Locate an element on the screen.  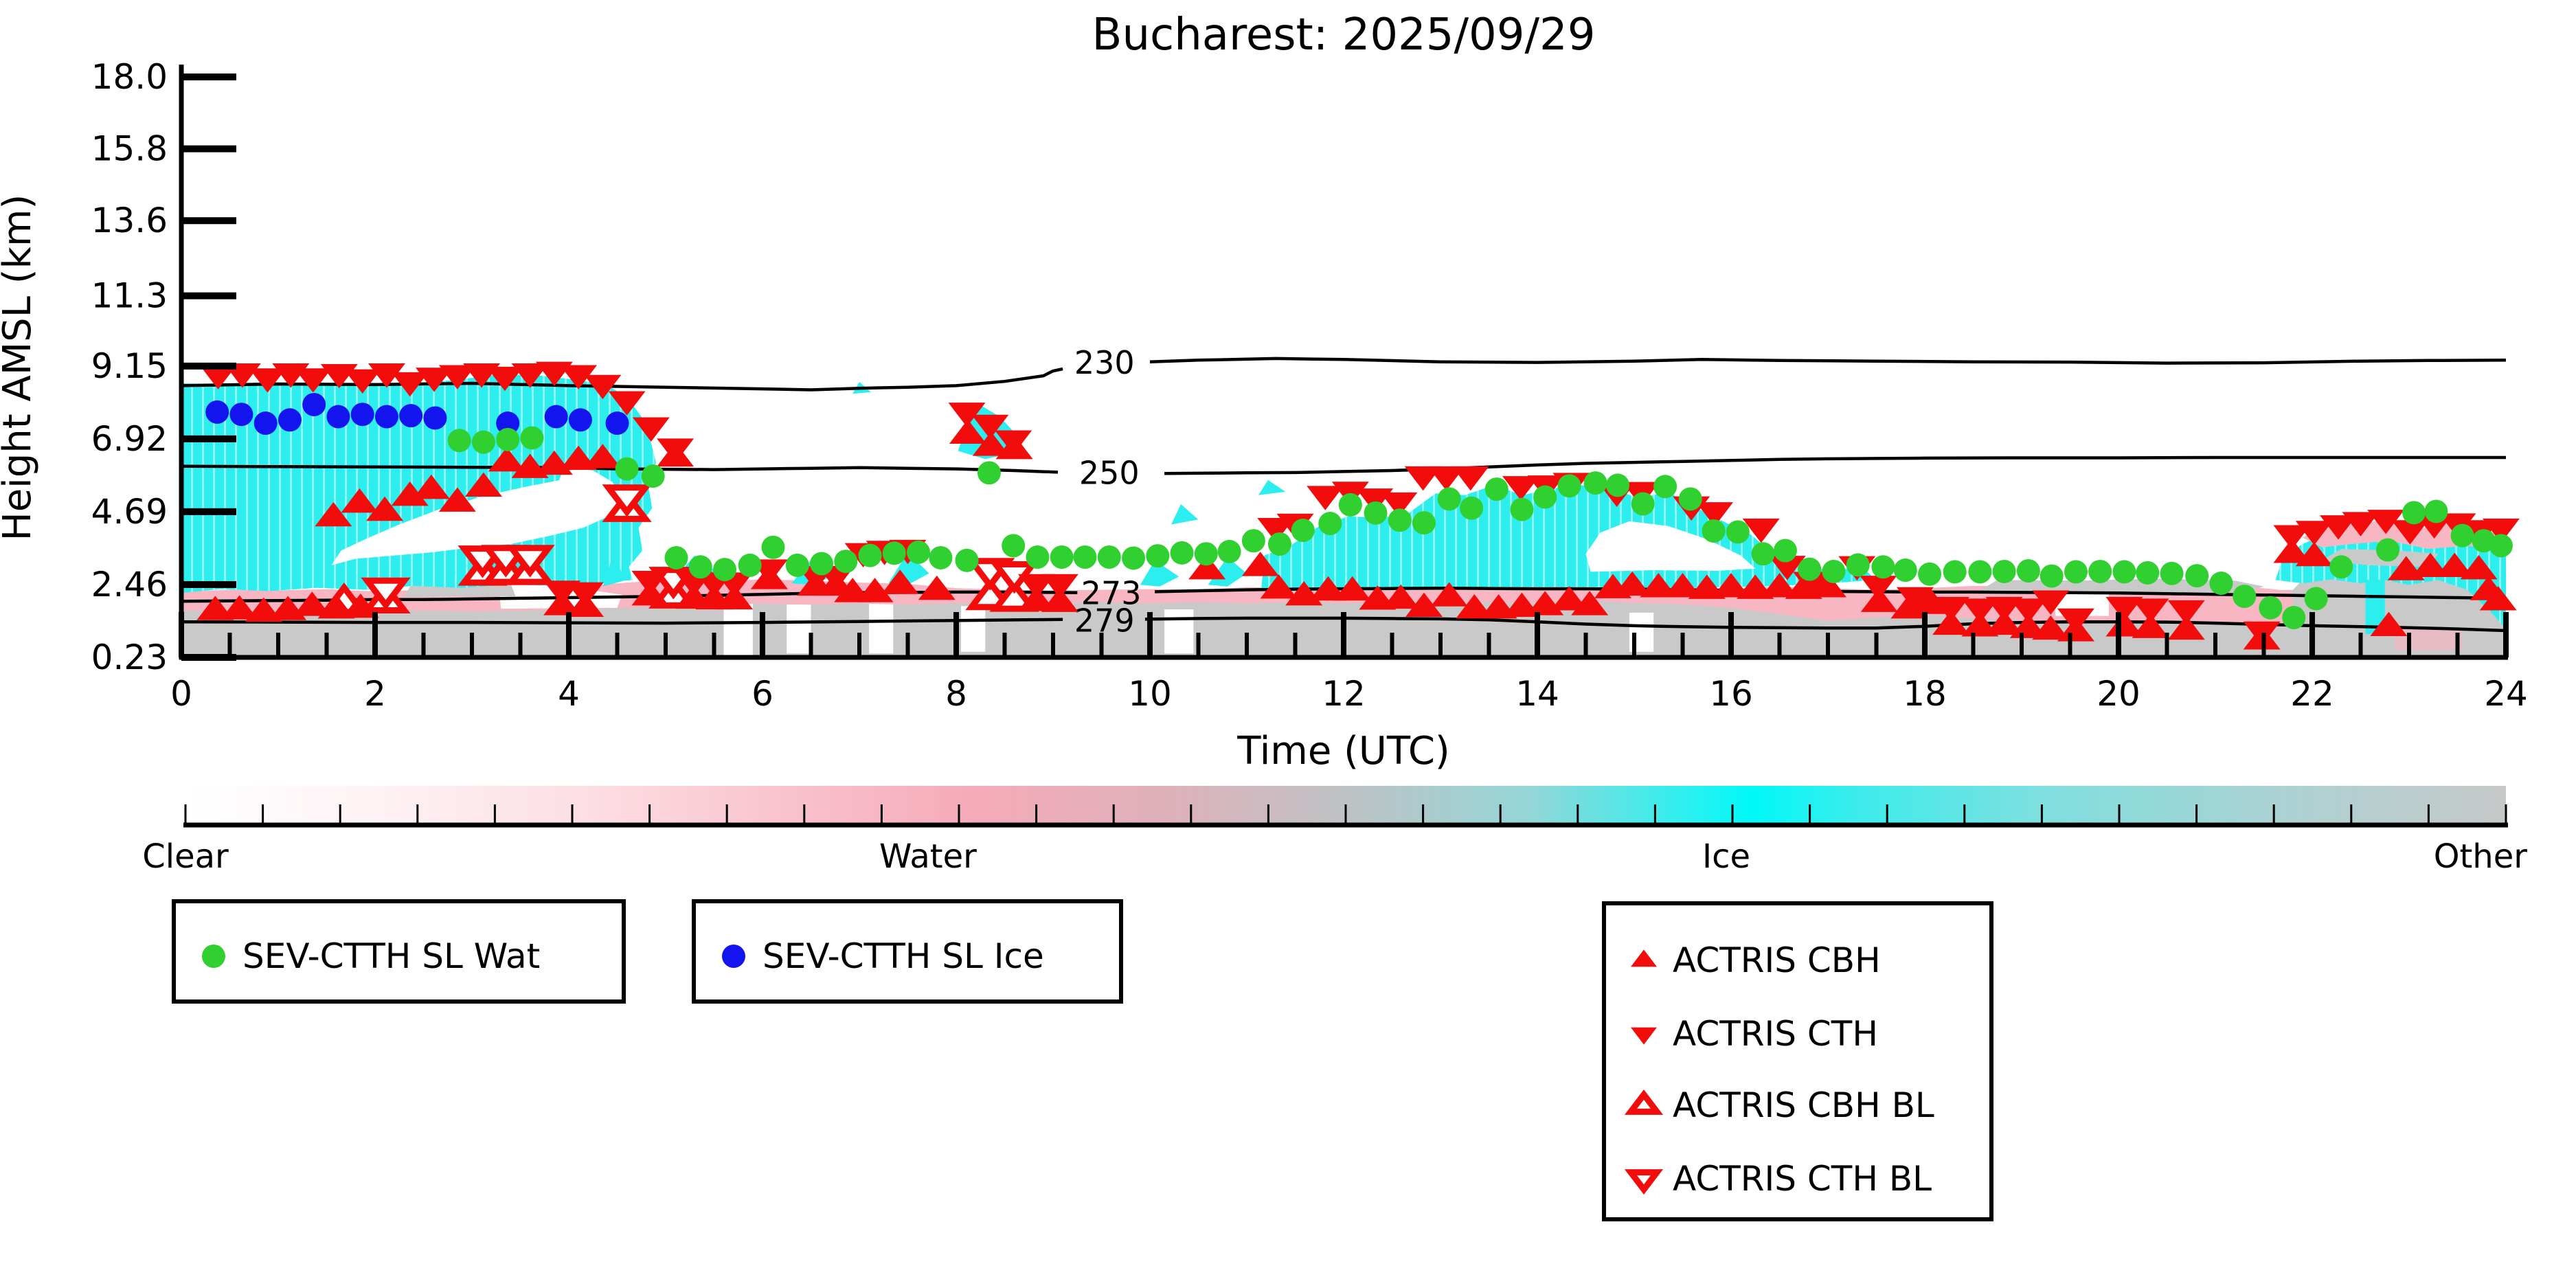
y-tick-label: 9.15 is located at coordinates (129, 366).